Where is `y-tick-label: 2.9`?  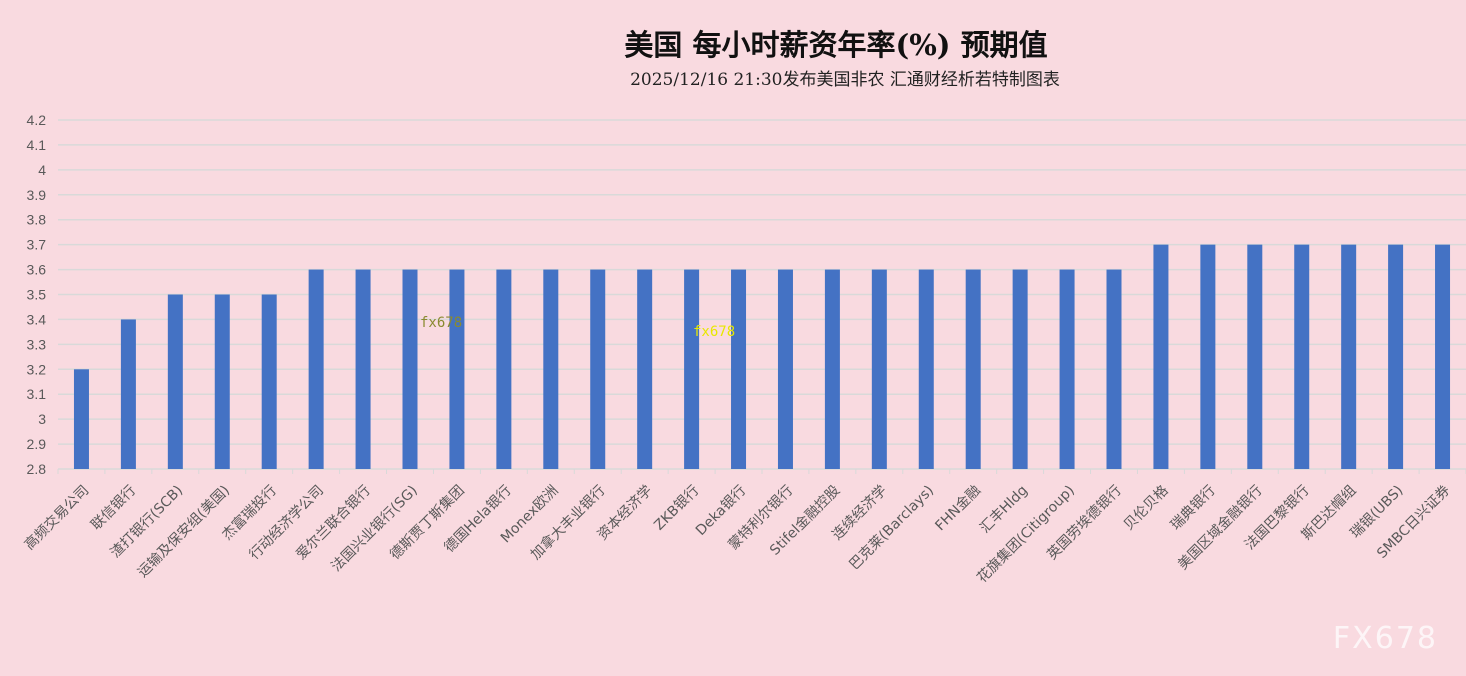 y-tick-label: 2.9 is located at coordinates (37, 444).